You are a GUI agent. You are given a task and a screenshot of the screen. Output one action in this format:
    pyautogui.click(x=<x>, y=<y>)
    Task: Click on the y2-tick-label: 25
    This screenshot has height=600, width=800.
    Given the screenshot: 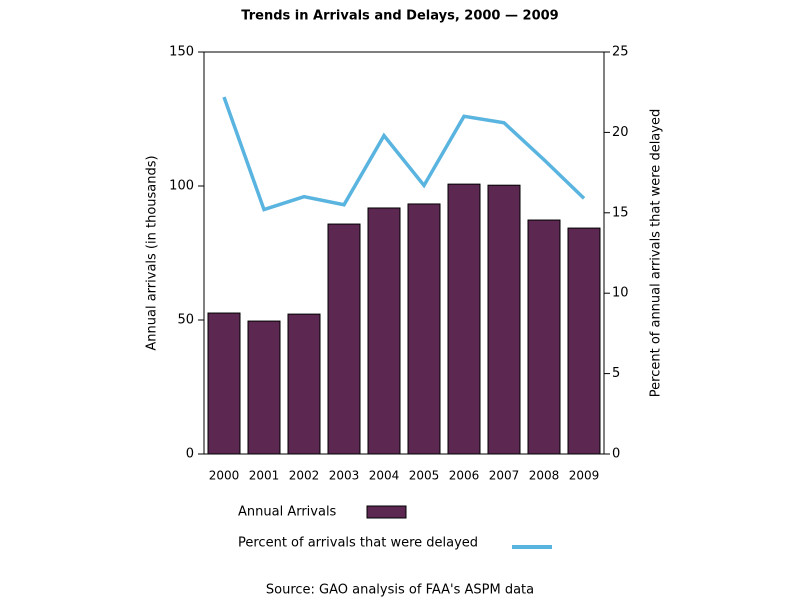 What is the action you would take?
    pyautogui.click(x=620, y=52)
    